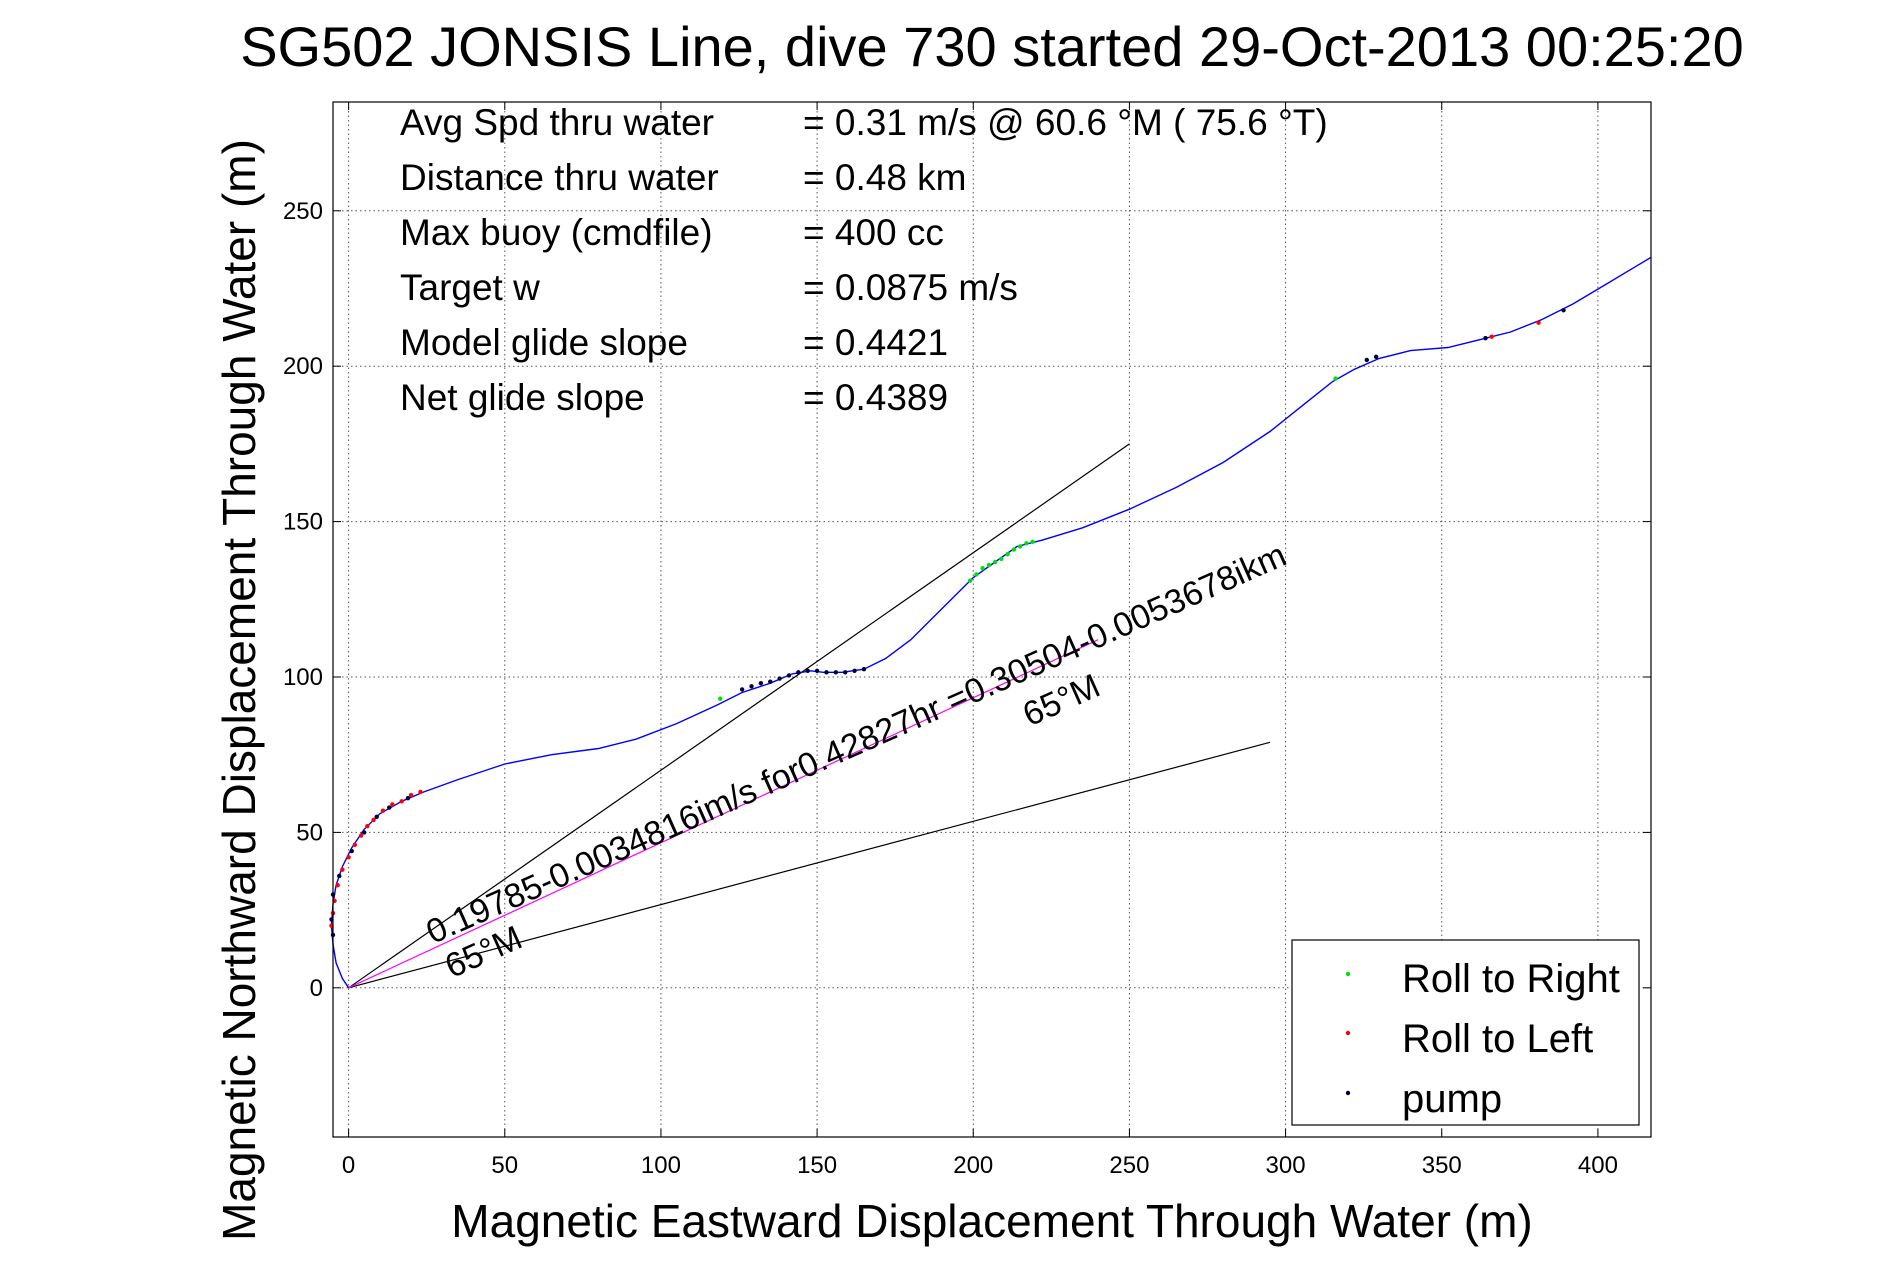 This screenshot has width=1891, height=1262. I want to click on x-tick-label: 200, so click(973, 1165).